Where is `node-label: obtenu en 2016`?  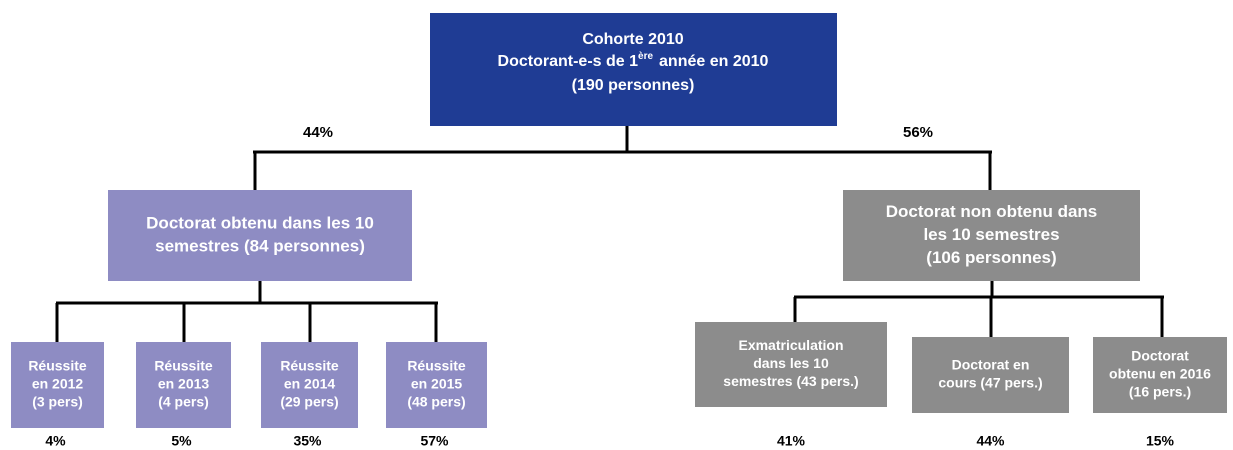
node-label: obtenu en 2016 is located at coordinates (1160, 374).